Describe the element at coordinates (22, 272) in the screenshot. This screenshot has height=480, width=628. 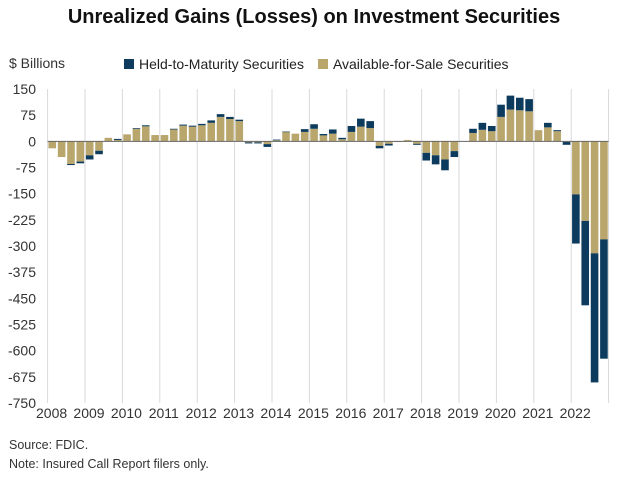
I see `y-tick-label: -375` at that location.